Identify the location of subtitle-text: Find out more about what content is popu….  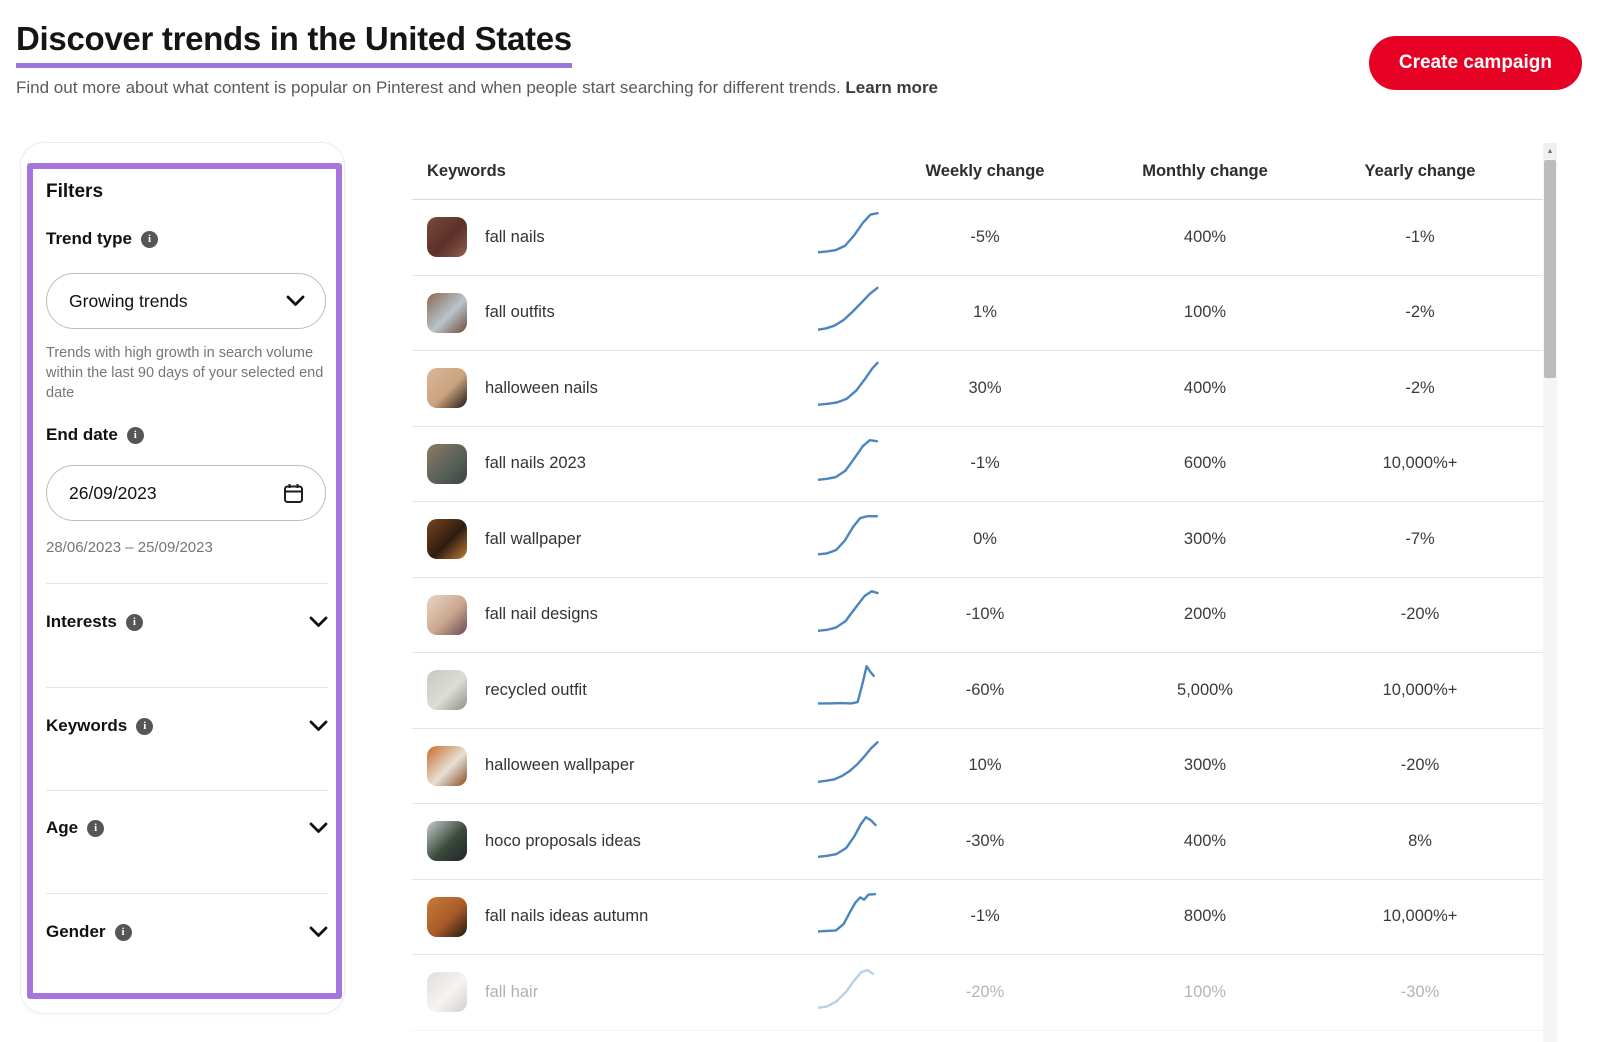
(428, 87).